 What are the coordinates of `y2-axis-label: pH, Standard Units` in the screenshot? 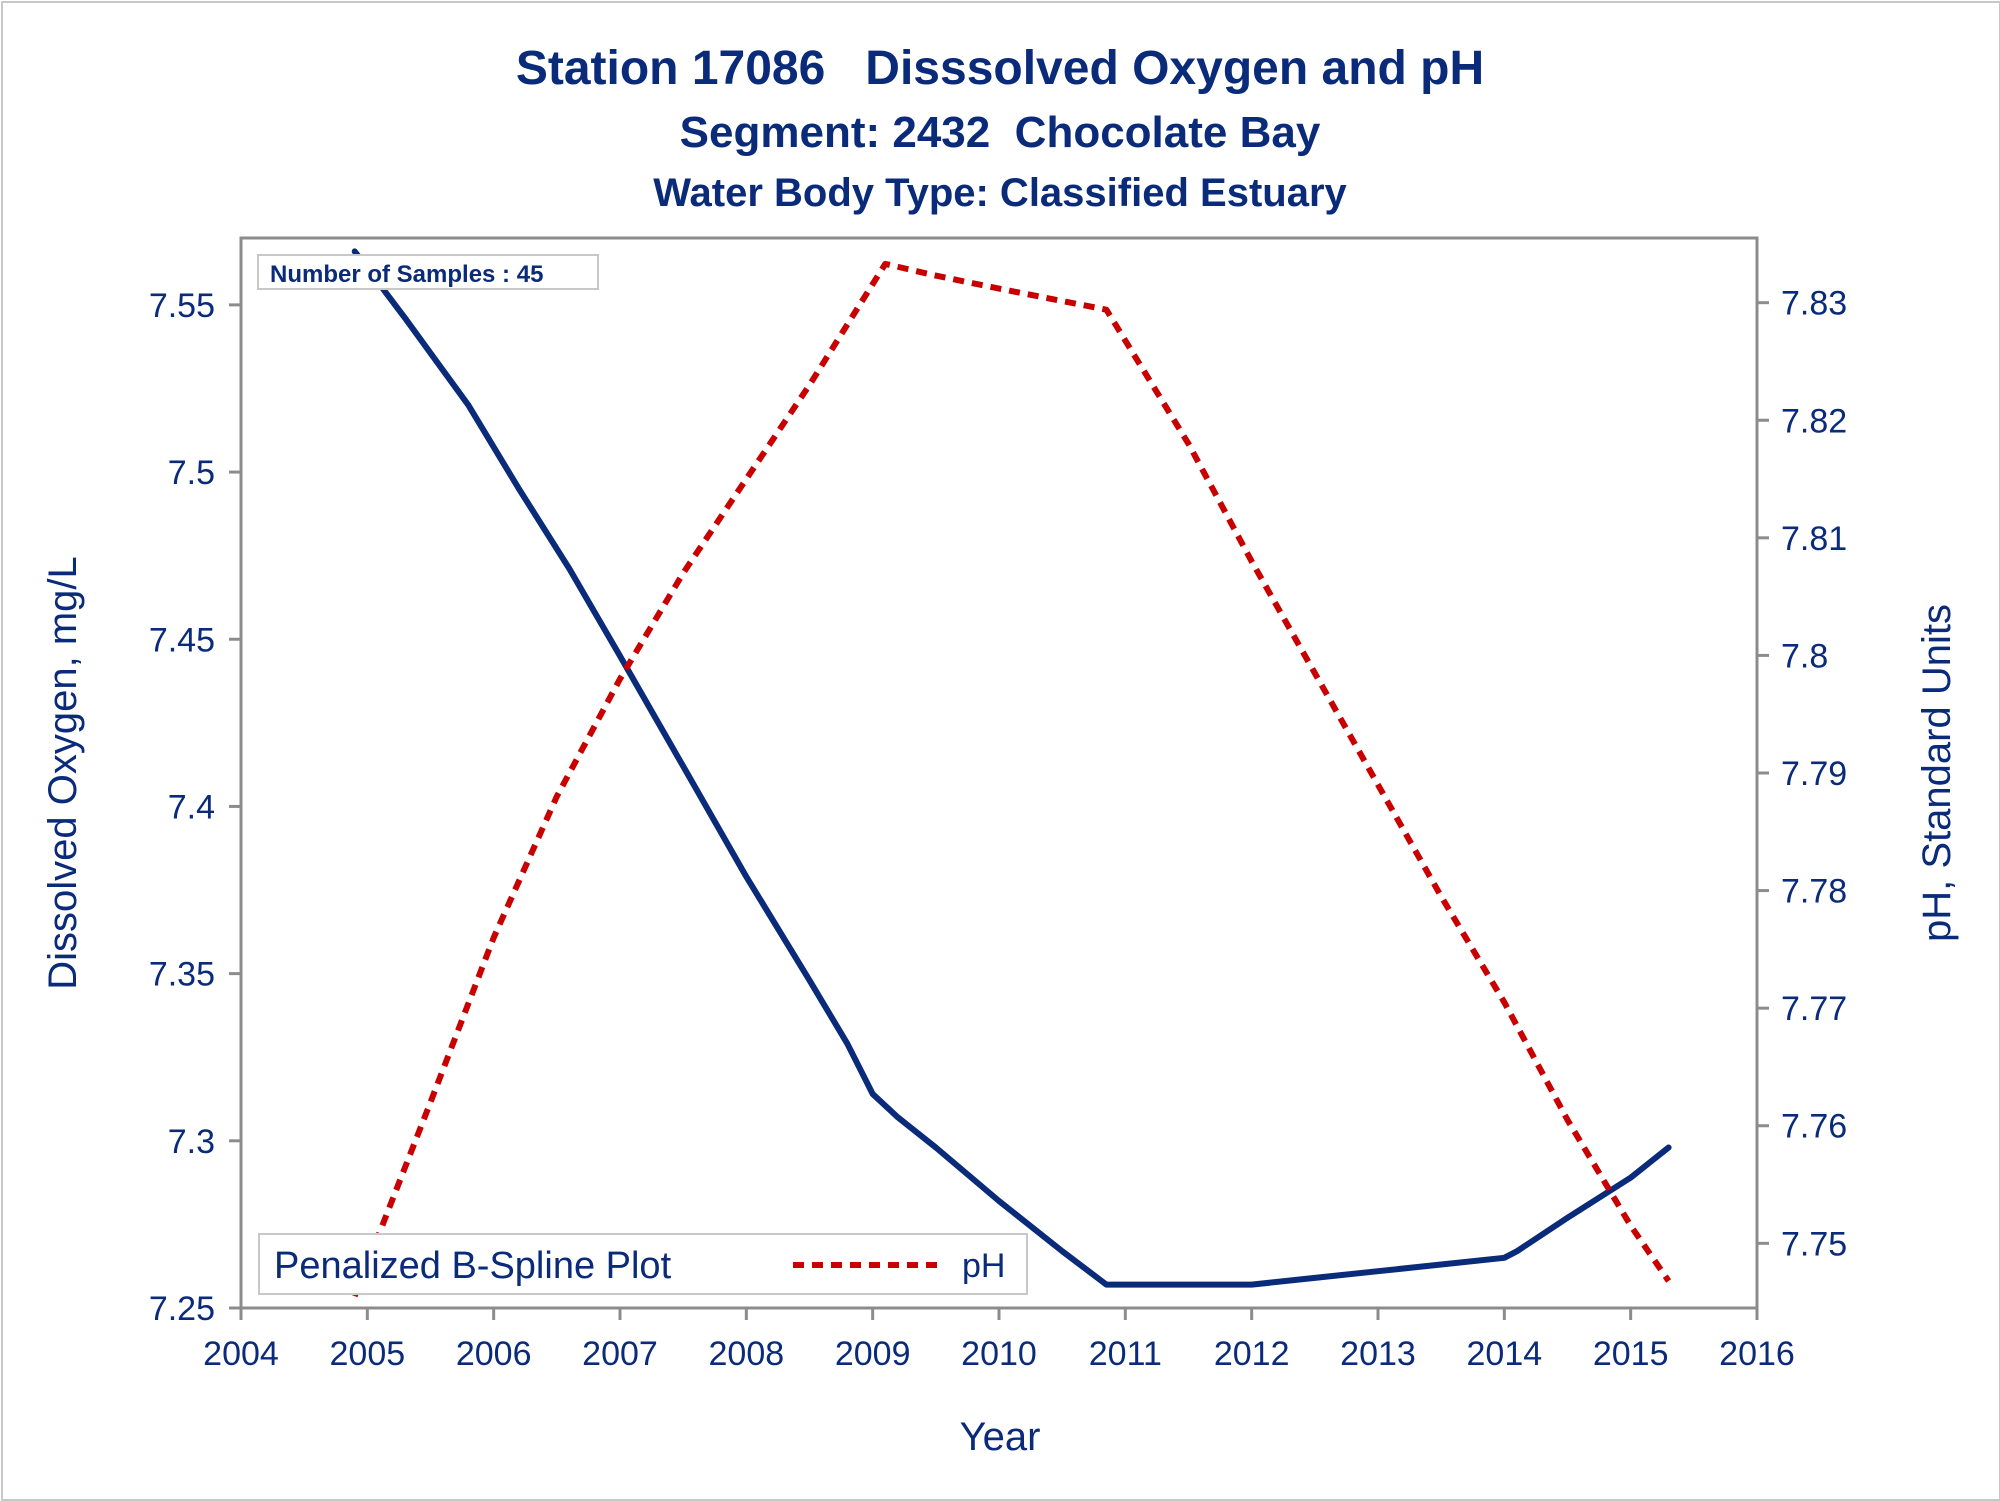 It's located at (1937, 773).